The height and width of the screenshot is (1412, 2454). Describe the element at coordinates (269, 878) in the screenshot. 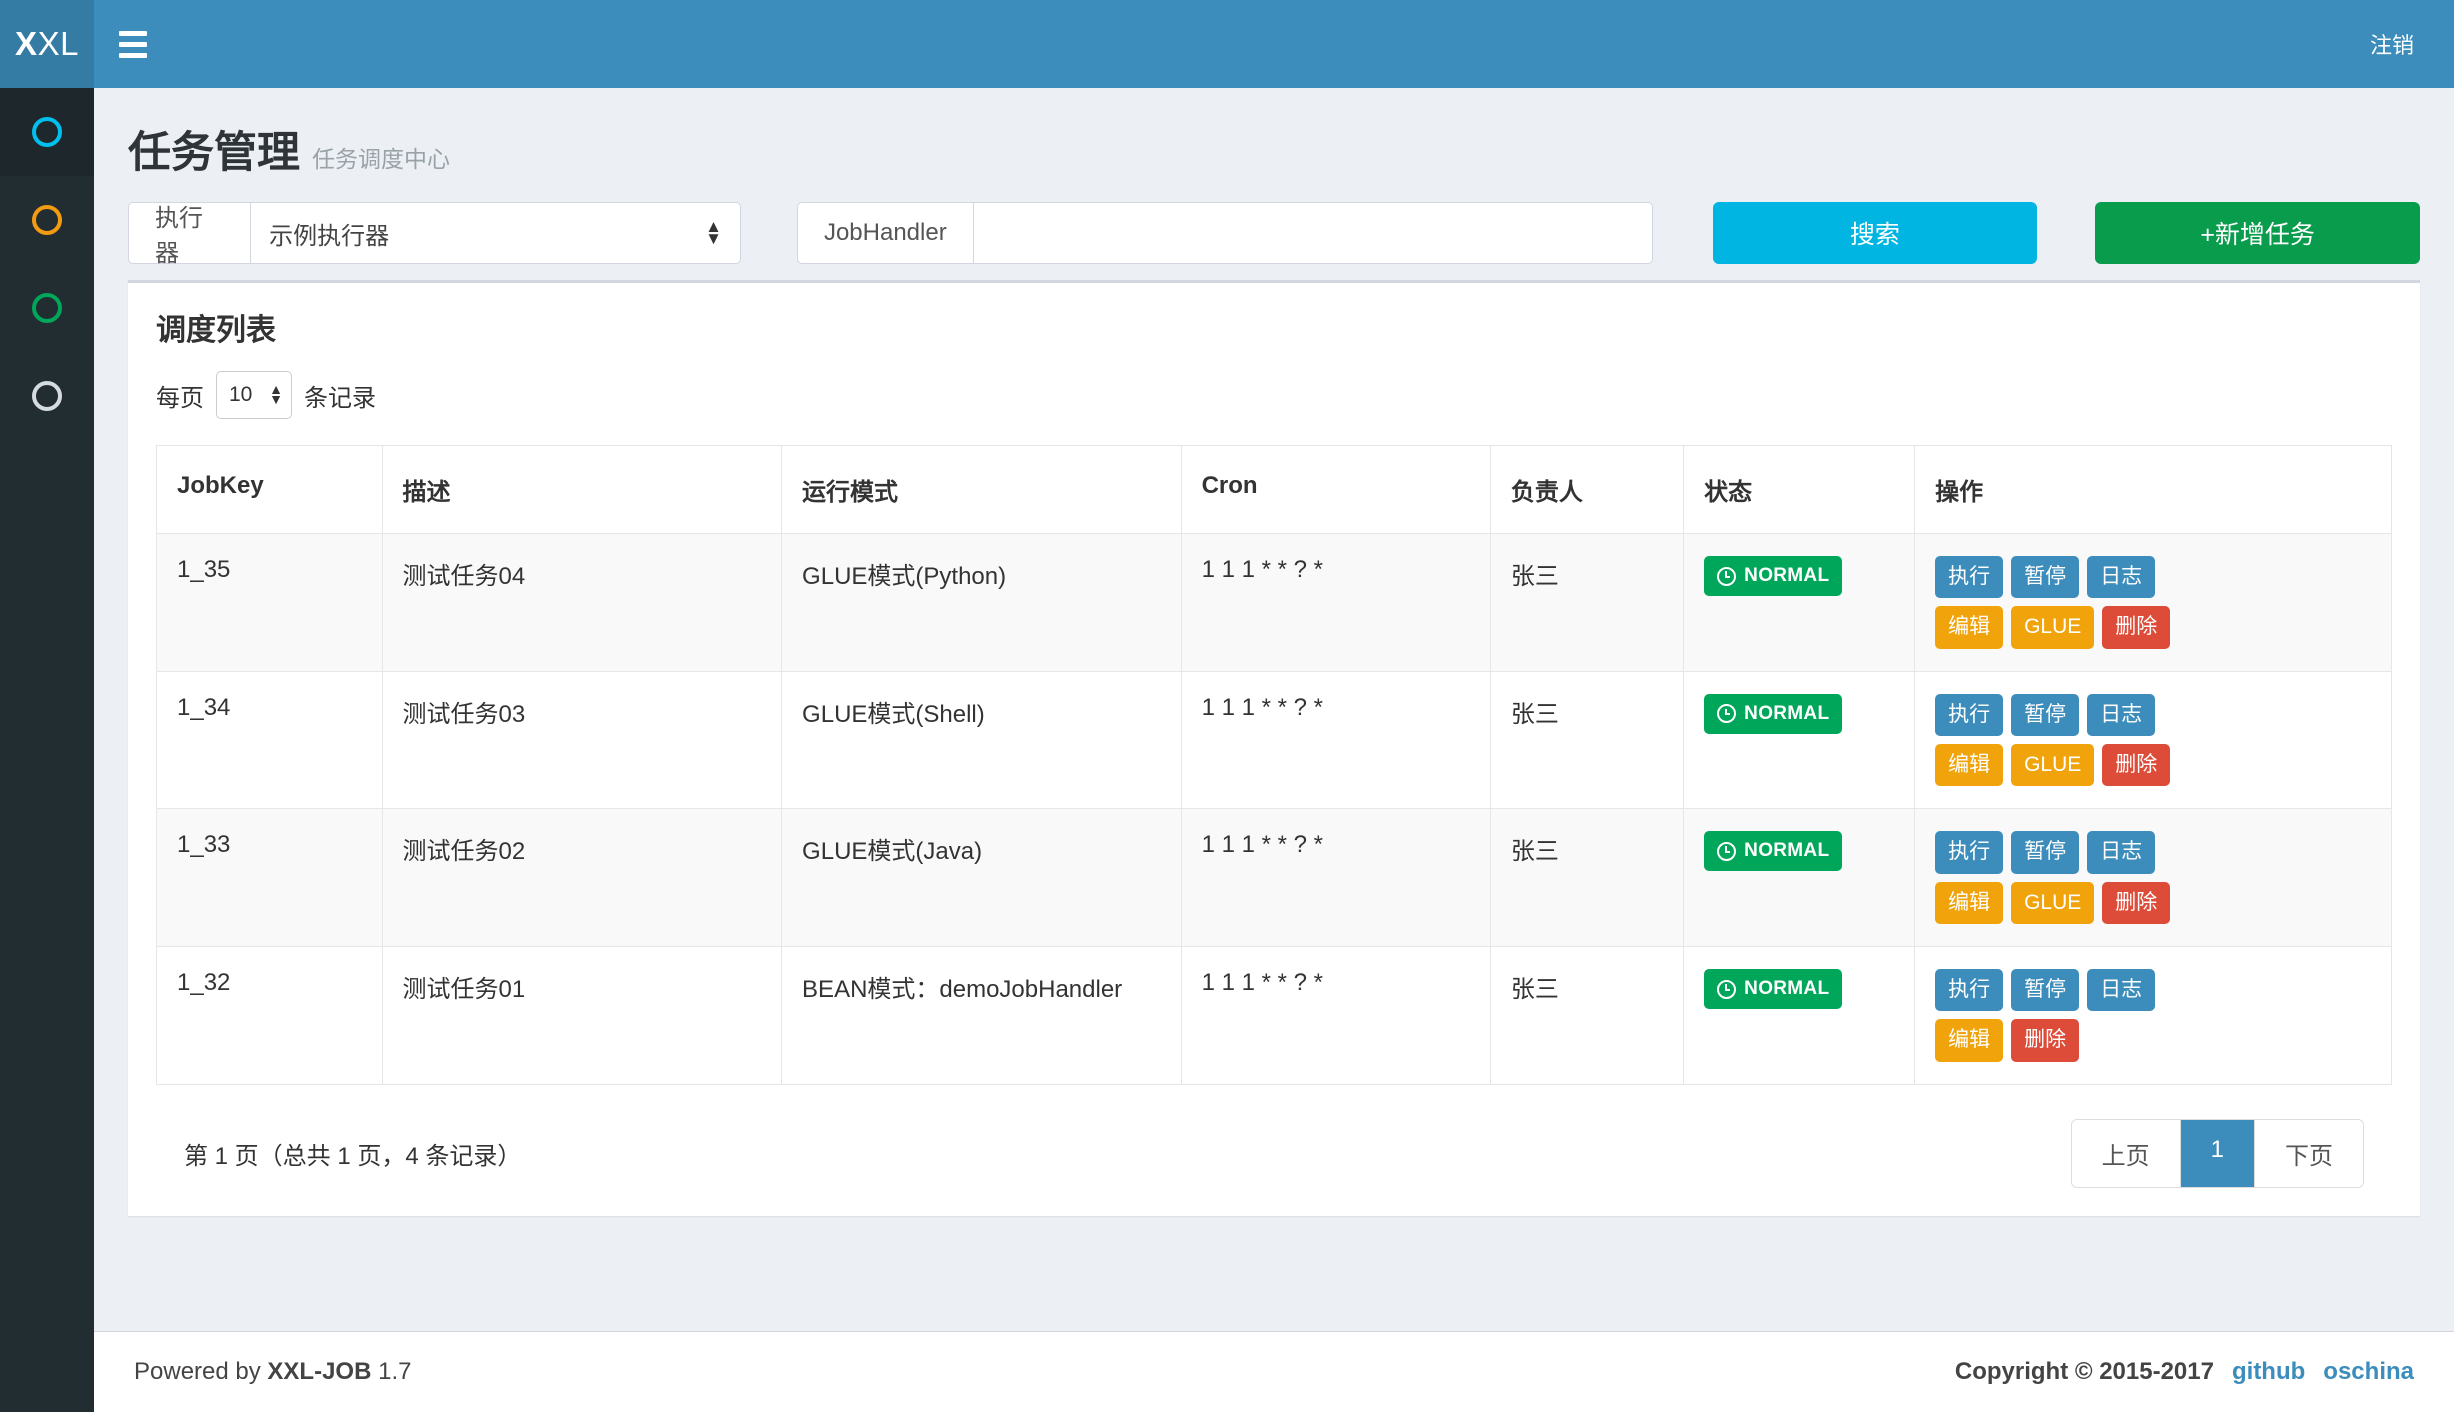

I see `cell-jobkey: 1_33` at that location.